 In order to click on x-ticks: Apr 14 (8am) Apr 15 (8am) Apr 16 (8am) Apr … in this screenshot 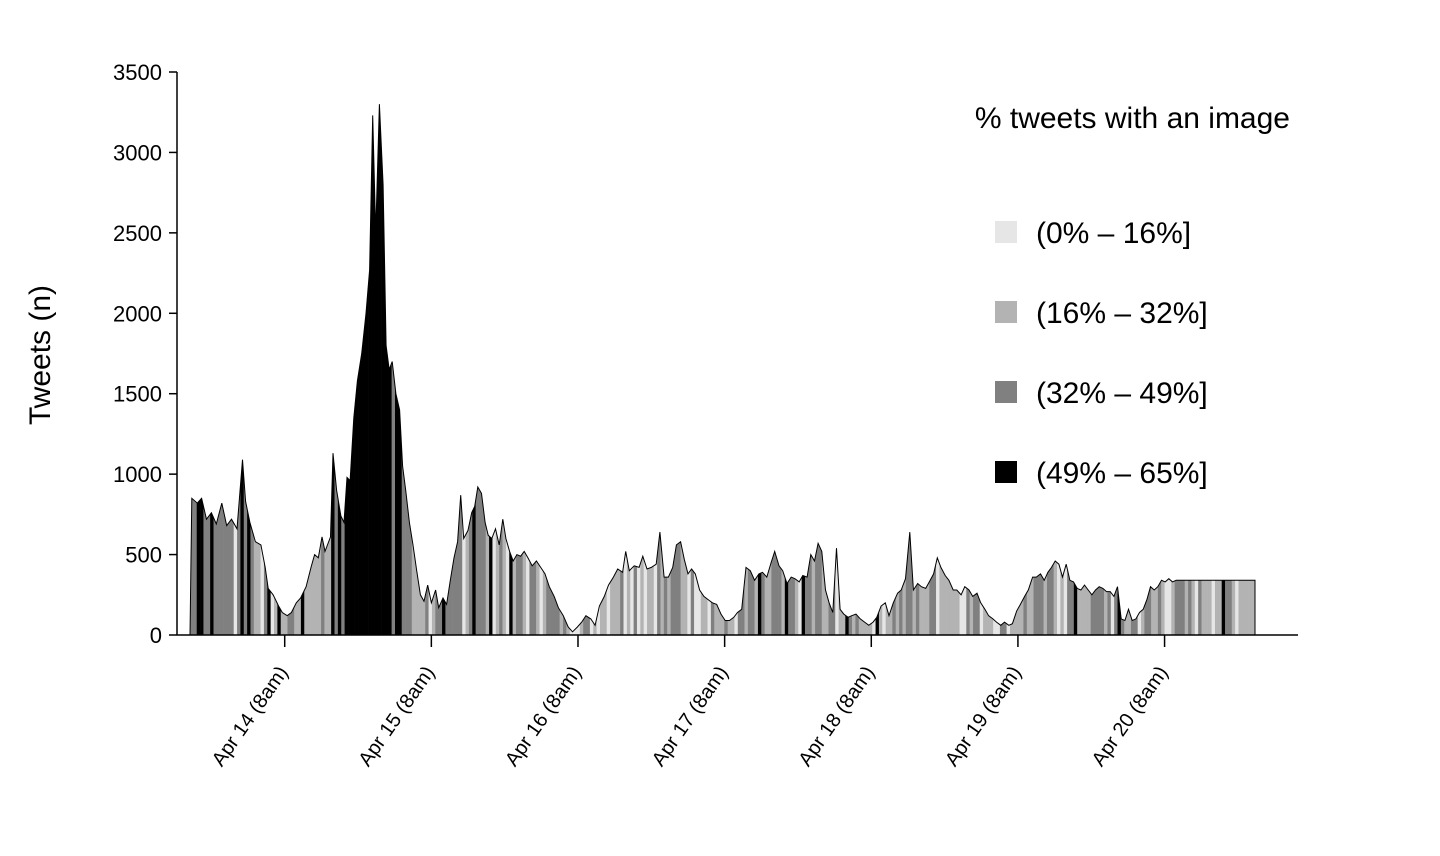, I will do `click(690, 702)`.